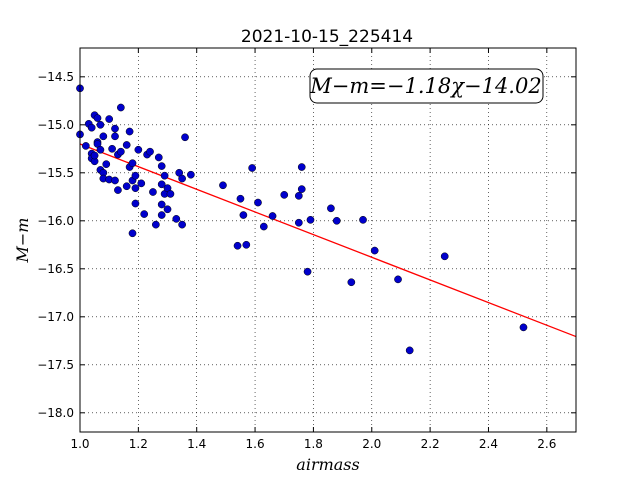 This screenshot has height=480, width=640. I want to click on y-axis-label: M−m, so click(22, 241).